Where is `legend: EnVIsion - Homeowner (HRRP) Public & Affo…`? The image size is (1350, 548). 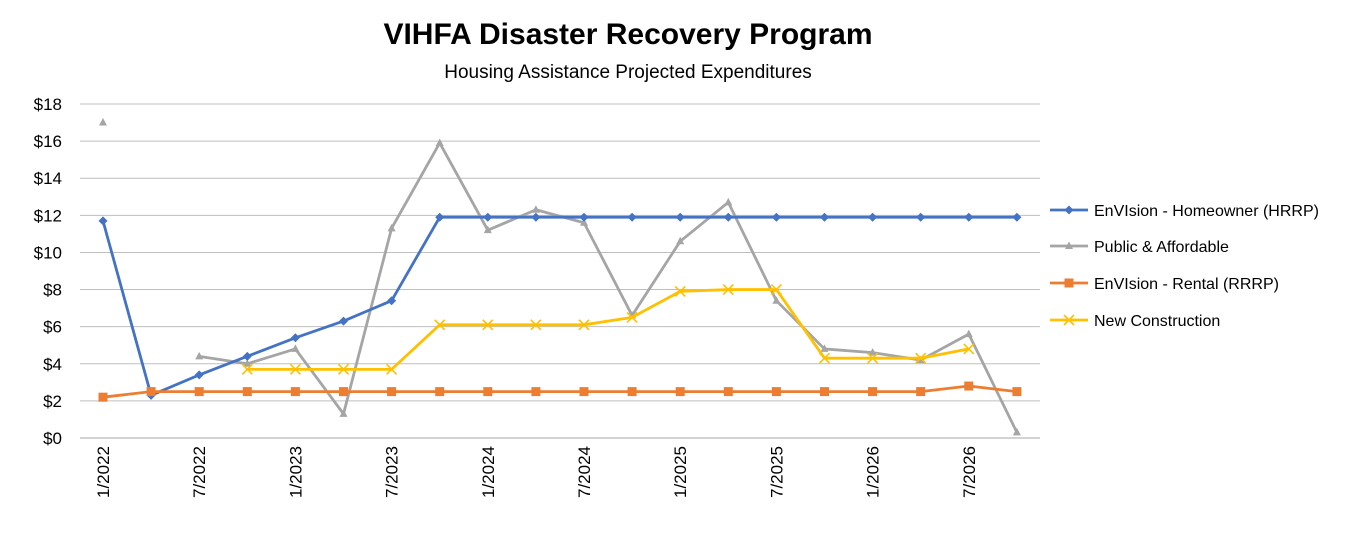
legend: EnVIsion - Homeowner (HRRP) Public & Affo… is located at coordinates (1184, 266).